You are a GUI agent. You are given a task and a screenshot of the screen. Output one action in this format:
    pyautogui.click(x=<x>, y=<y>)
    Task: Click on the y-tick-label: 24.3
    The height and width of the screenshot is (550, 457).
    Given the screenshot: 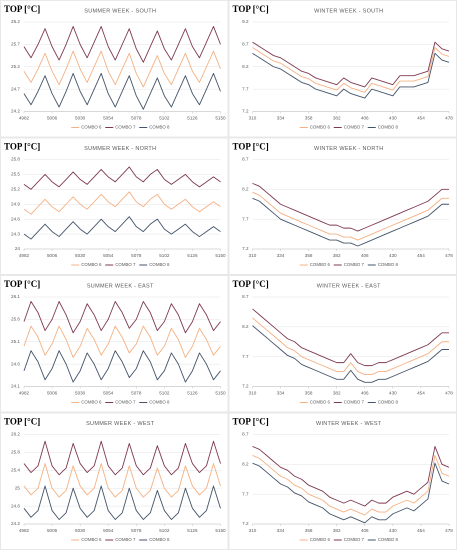 What is the action you would take?
    pyautogui.click(x=15, y=233)
    